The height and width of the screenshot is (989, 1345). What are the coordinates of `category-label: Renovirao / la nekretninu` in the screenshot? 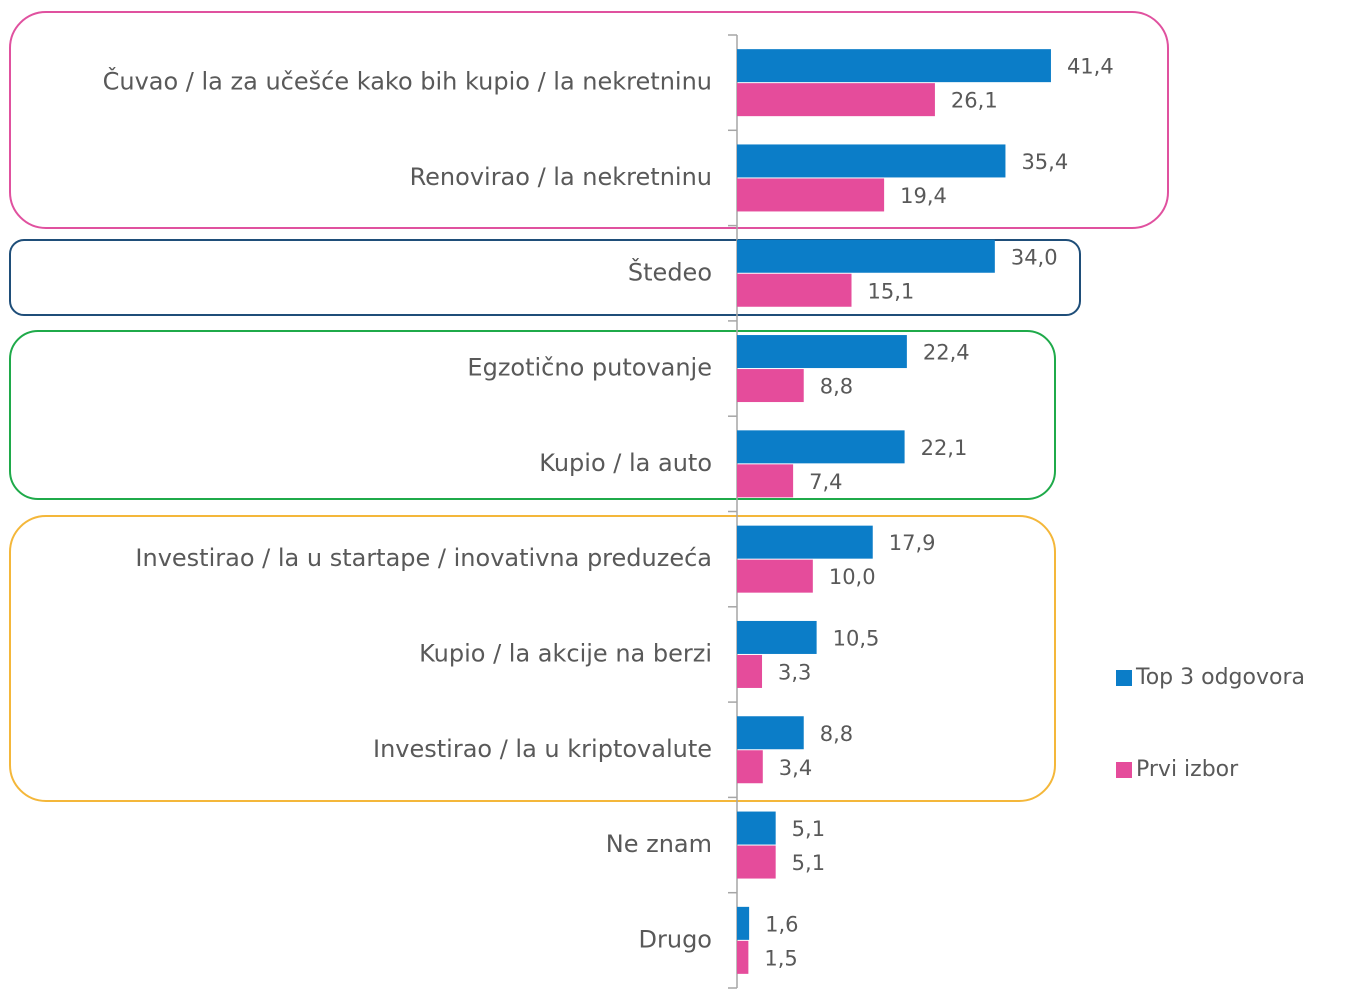 It's located at (561, 177).